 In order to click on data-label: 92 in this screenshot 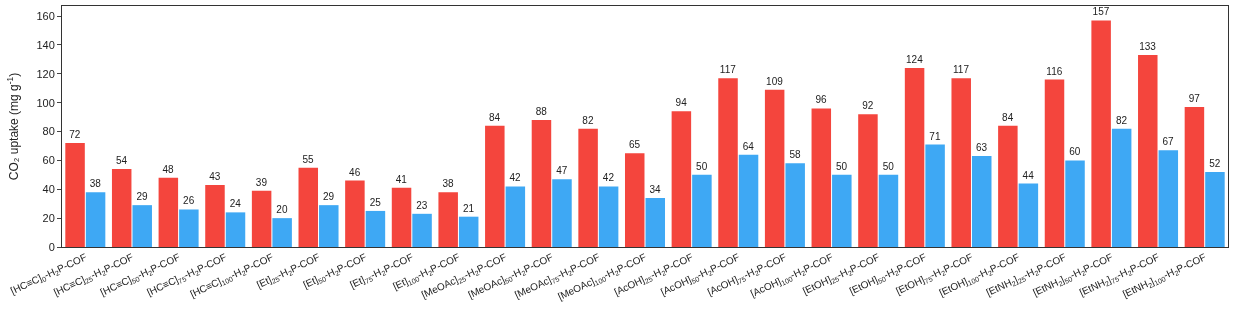, I will do `click(868, 106)`.